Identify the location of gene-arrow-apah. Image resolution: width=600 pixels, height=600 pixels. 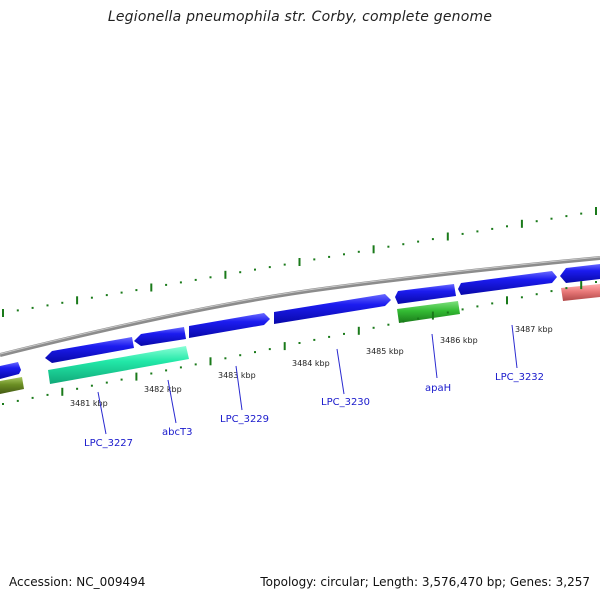
(425, 294).